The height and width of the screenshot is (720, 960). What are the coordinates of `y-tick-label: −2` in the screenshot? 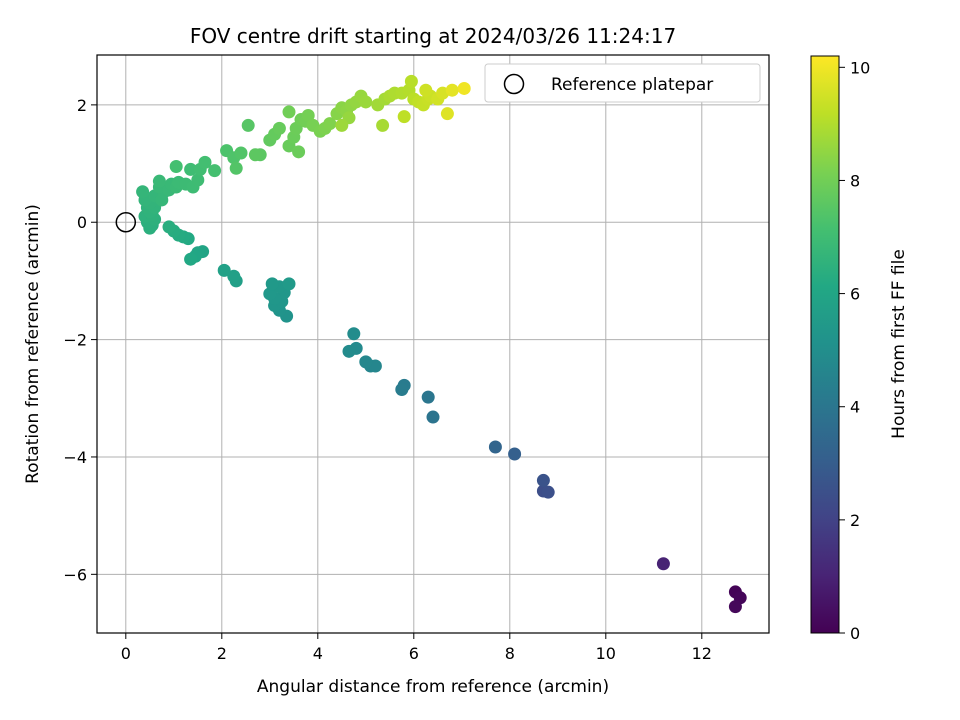 It's located at (75, 340).